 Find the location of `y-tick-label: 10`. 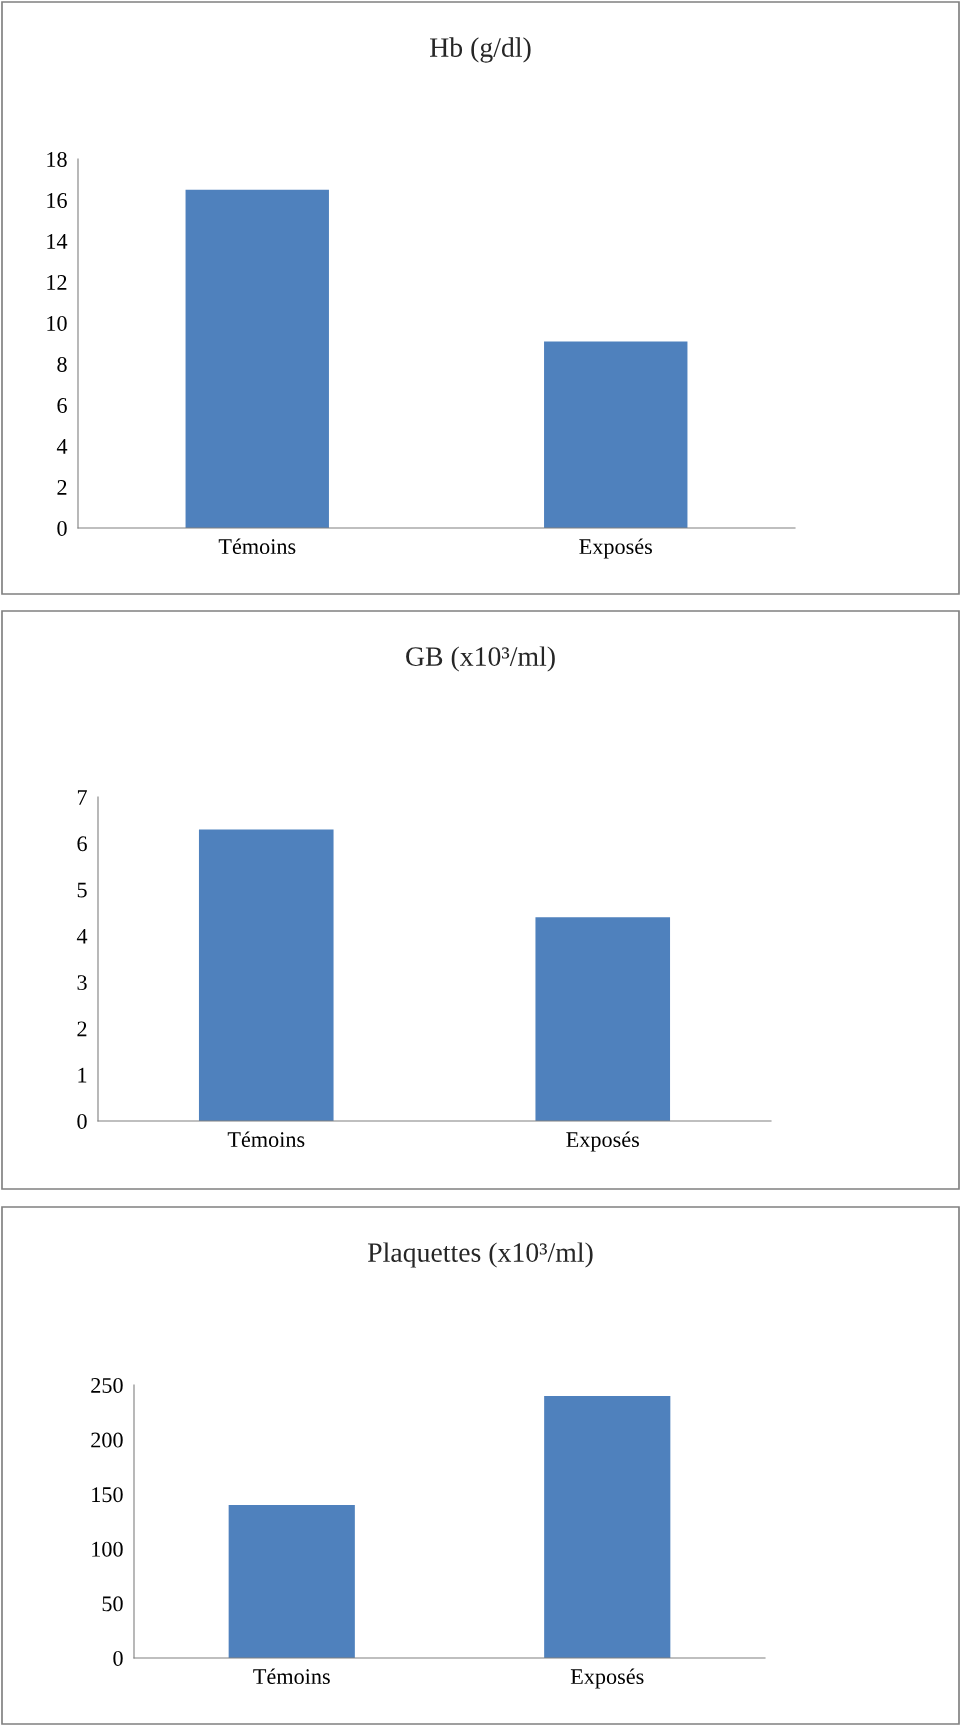

y-tick-label: 10 is located at coordinates (57, 323).